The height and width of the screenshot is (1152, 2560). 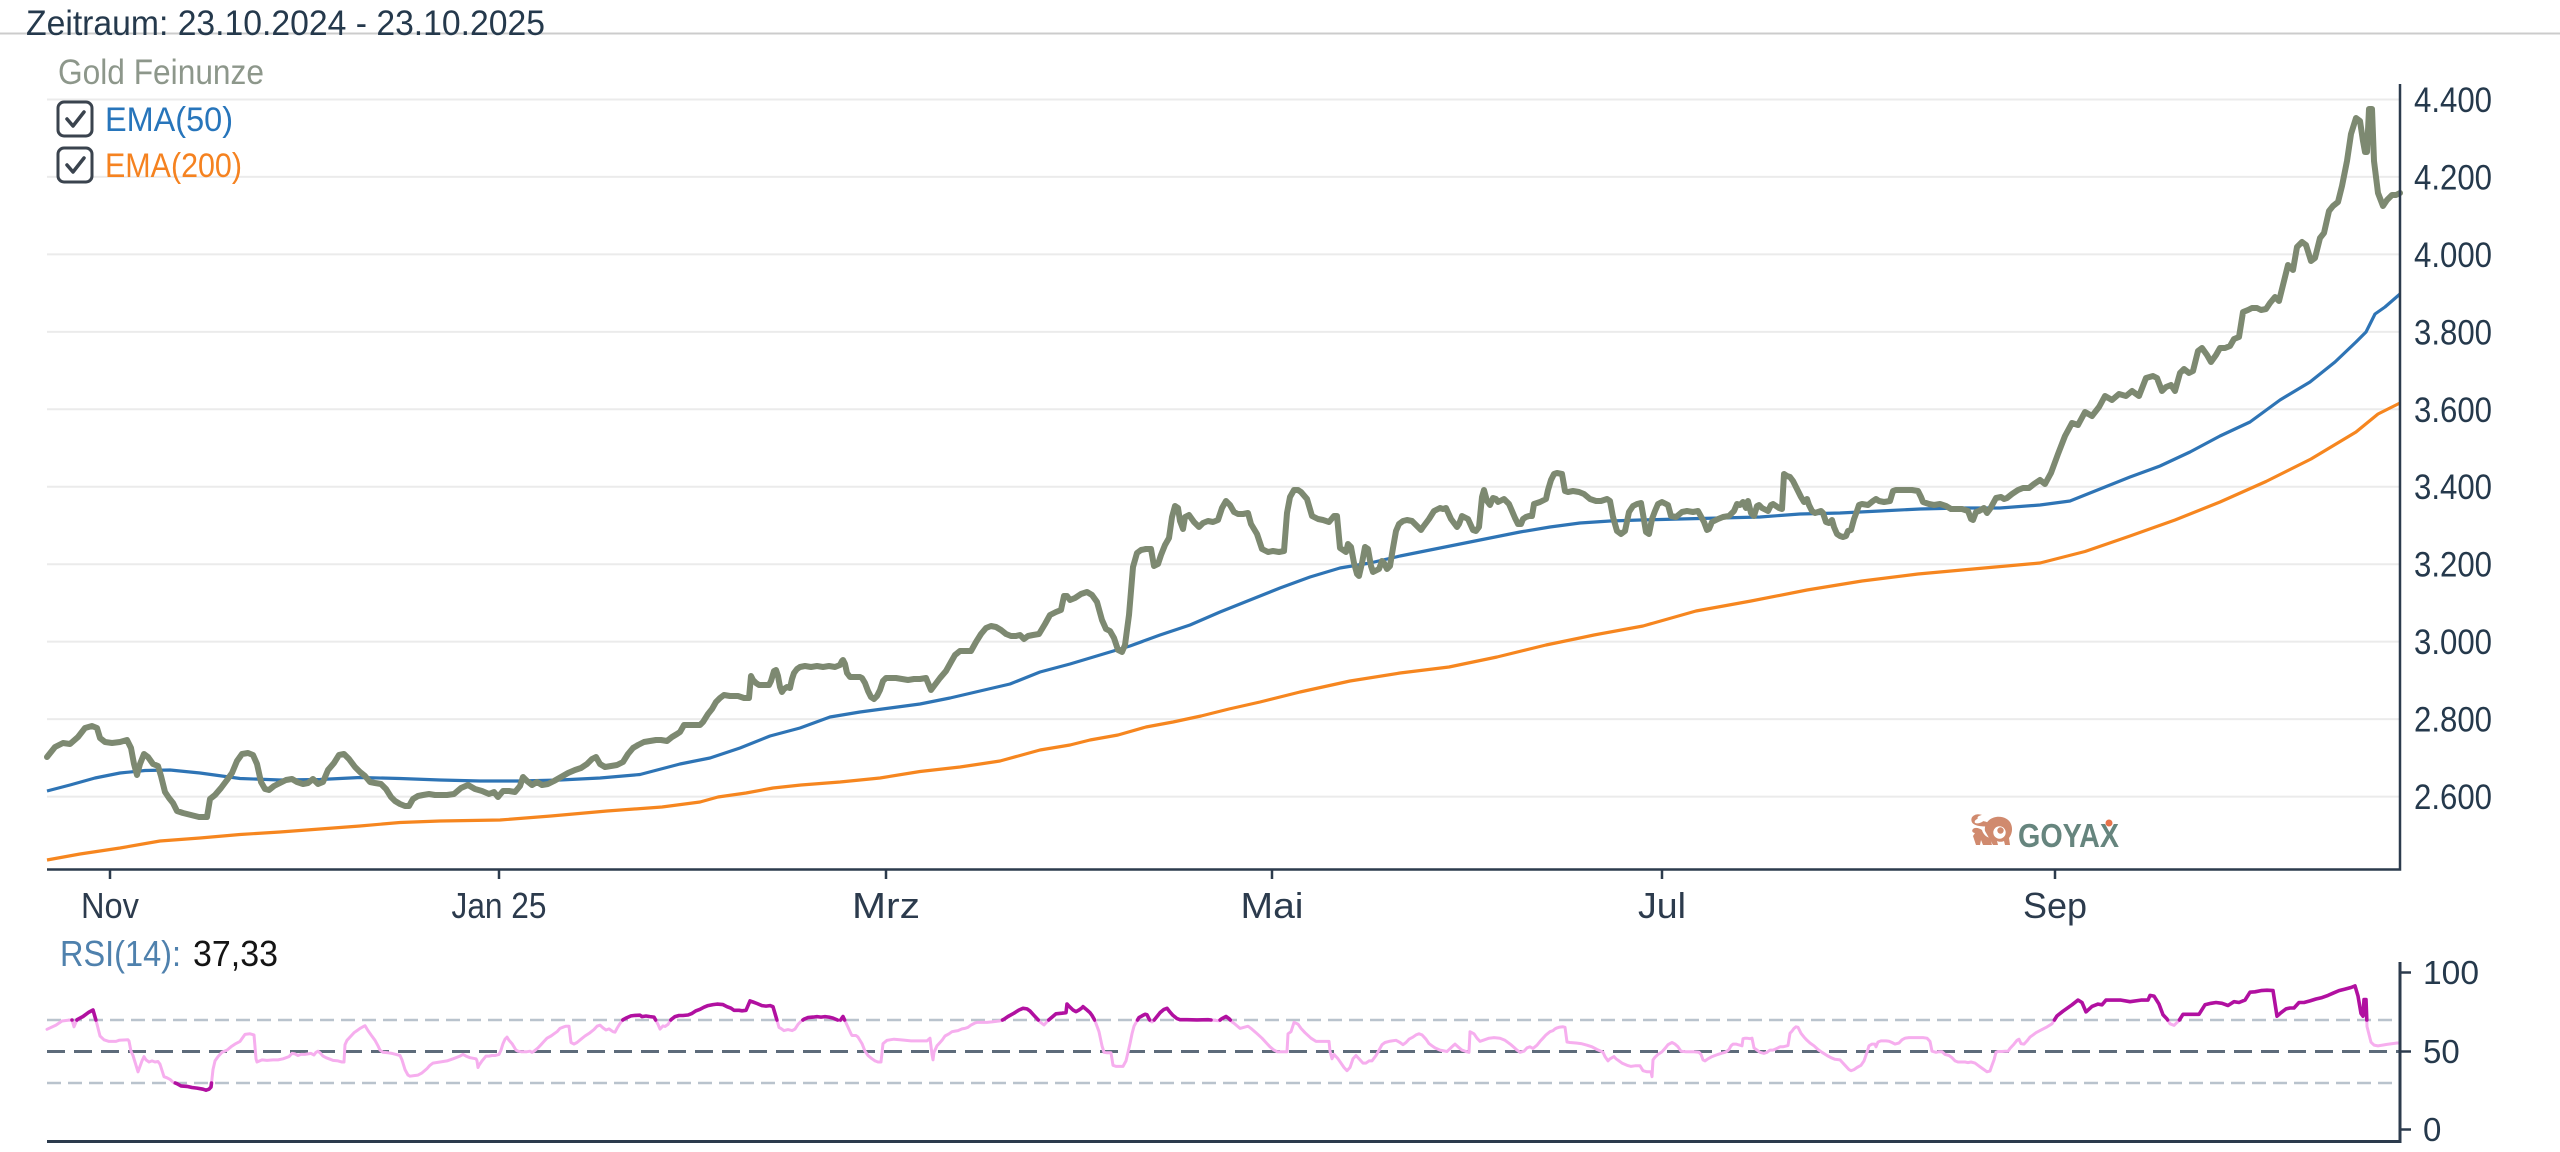 I want to click on svg-text: Mai, so click(x=1272, y=905).